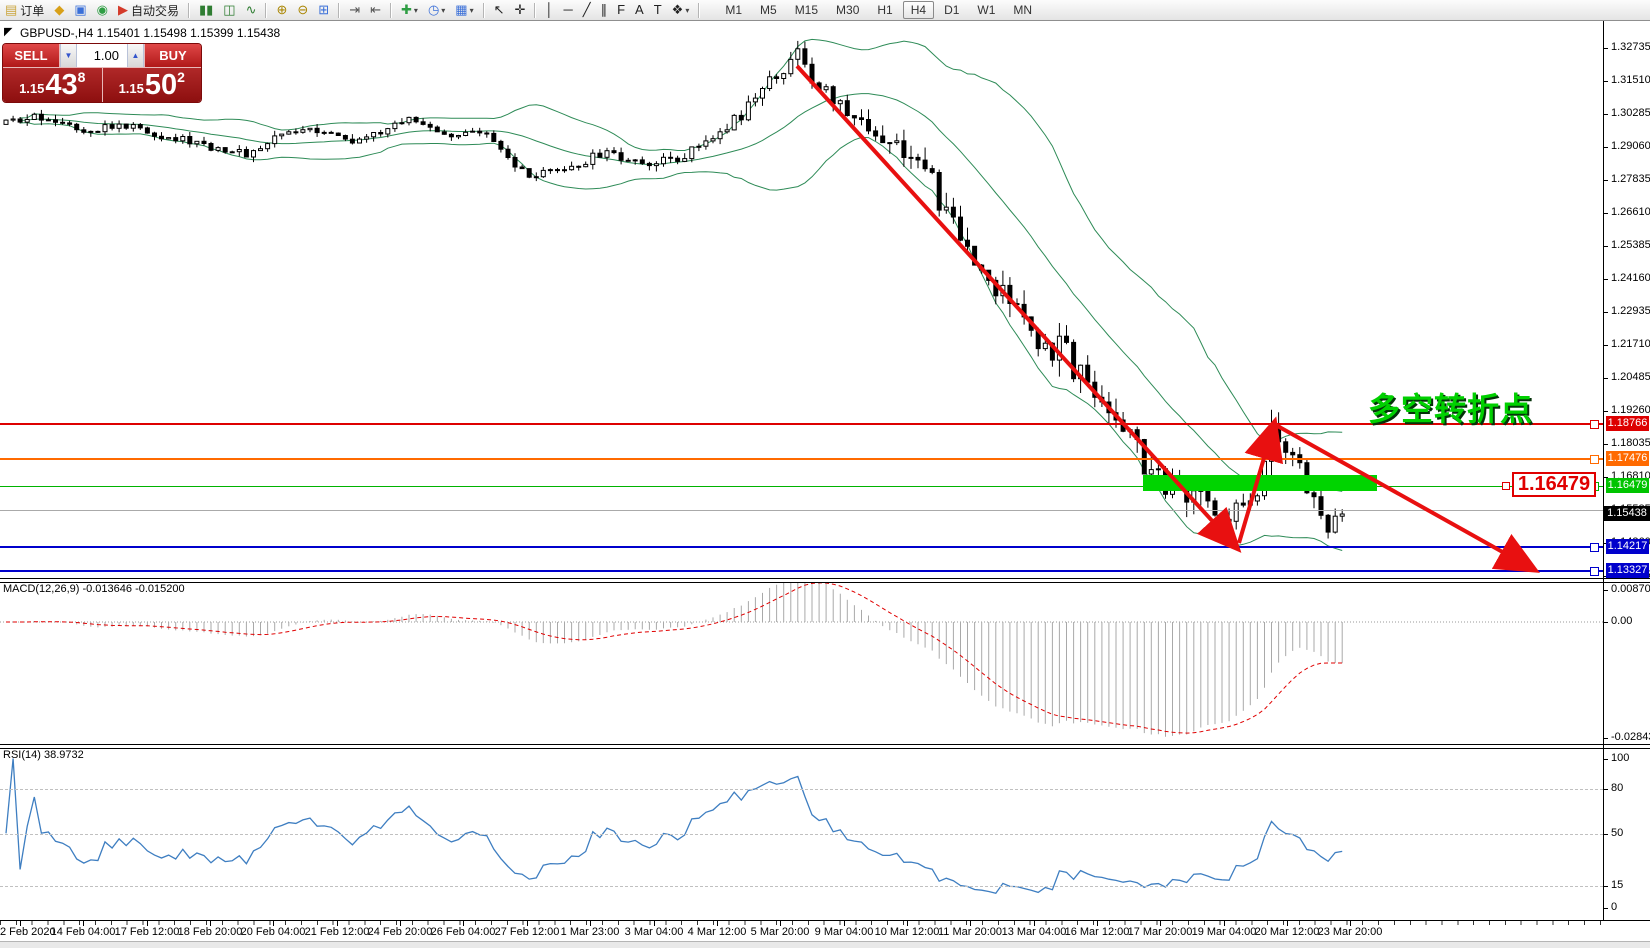 The image size is (1650, 948). What do you see at coordinates (1630, 146) in the screenshot?
I see `price-tick-label: 1.29060` at bounding box center [1630, 146].